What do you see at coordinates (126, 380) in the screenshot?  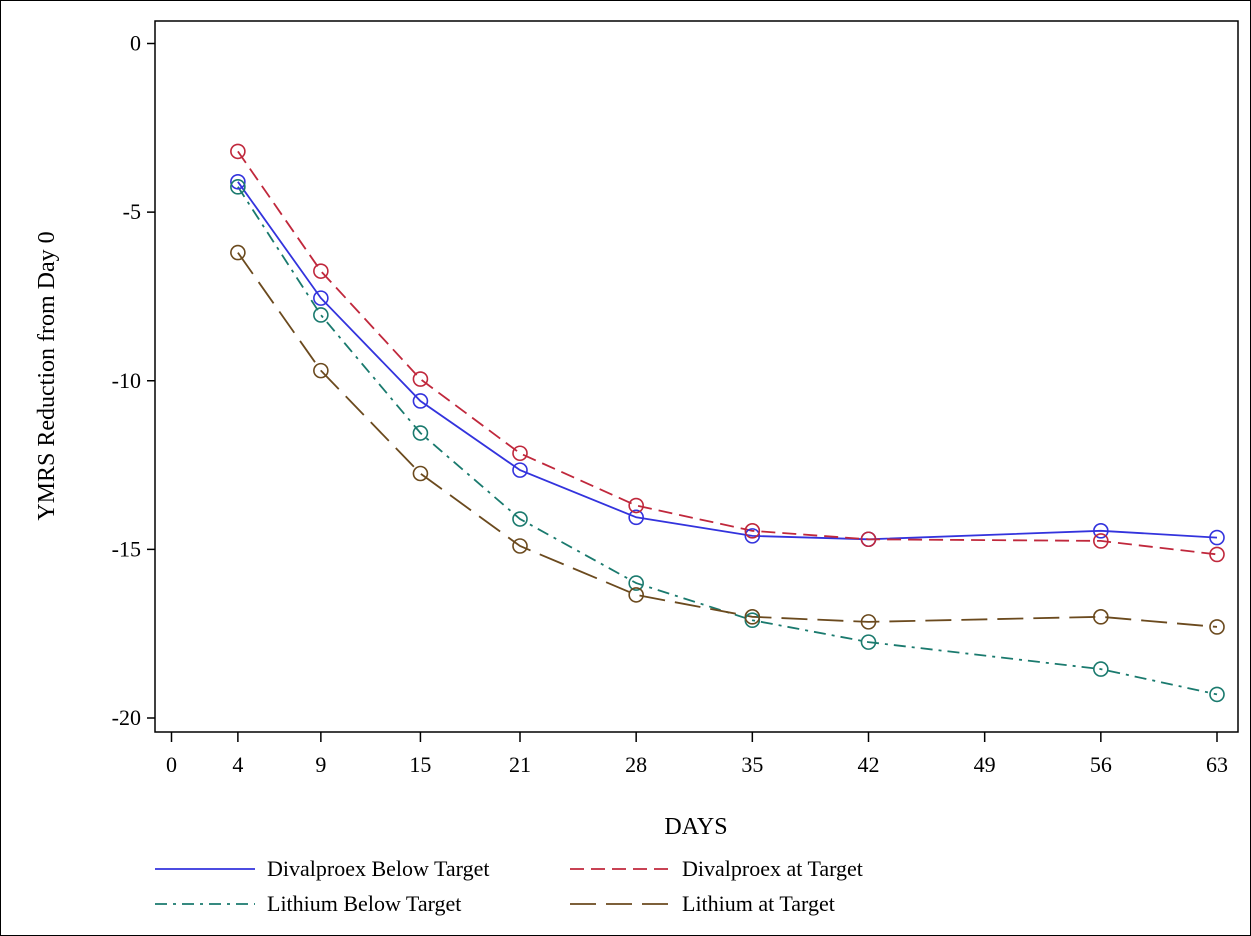 I see `y-tick-label: -10` at bounding box center [126, 380].